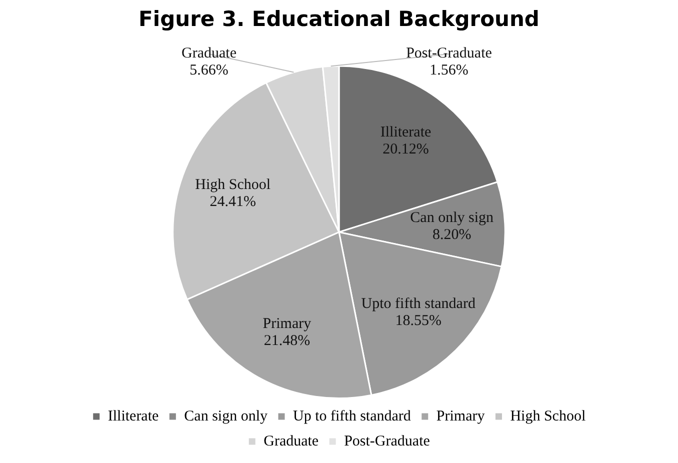  What do you see at coordinates (287, 332) in the screenshot?
I see `data-label: Primary 21.48%` at bounding box center [287, 332].